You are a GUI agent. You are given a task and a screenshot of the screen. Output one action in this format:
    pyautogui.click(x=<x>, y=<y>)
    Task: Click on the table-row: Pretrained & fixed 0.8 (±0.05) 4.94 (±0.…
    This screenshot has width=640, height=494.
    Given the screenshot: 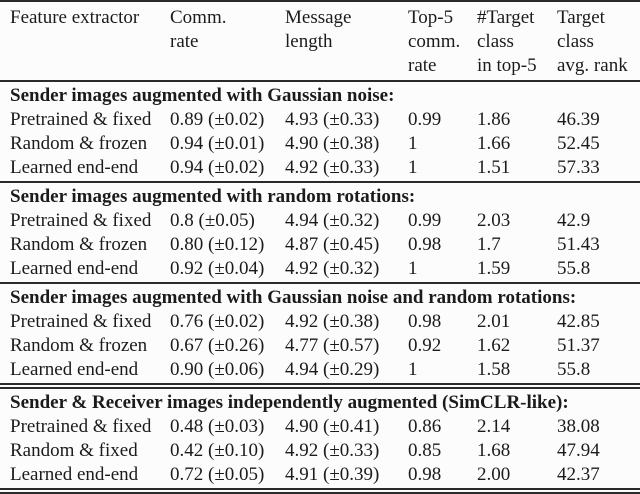 What is the action you would take?
    pyautogui.click(x=320, y=221)
    